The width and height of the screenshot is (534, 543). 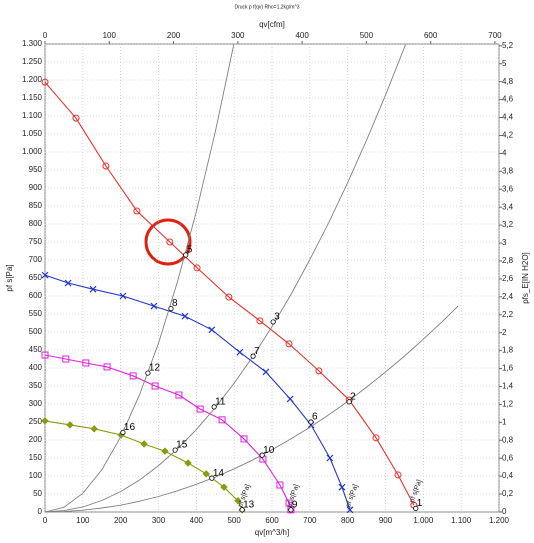 I want to click on y-tick-label: 650, so click(x=36, y=277).